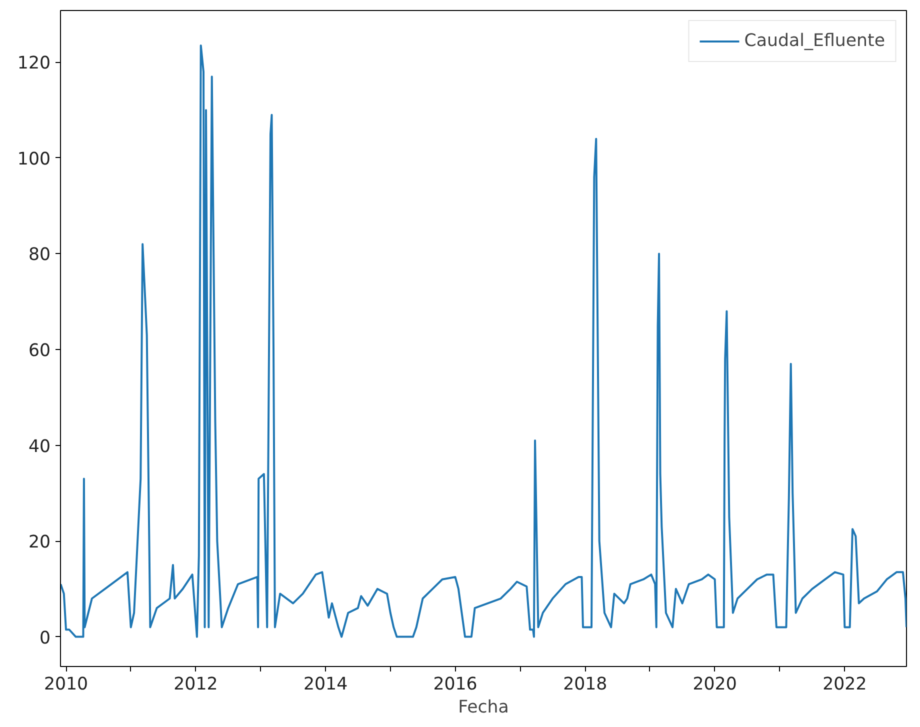 This screenshot has height=727, width=920. Describe the element at coordinates (39, 446) in the screenshot. I see `y-tick-label: 40` at that location.